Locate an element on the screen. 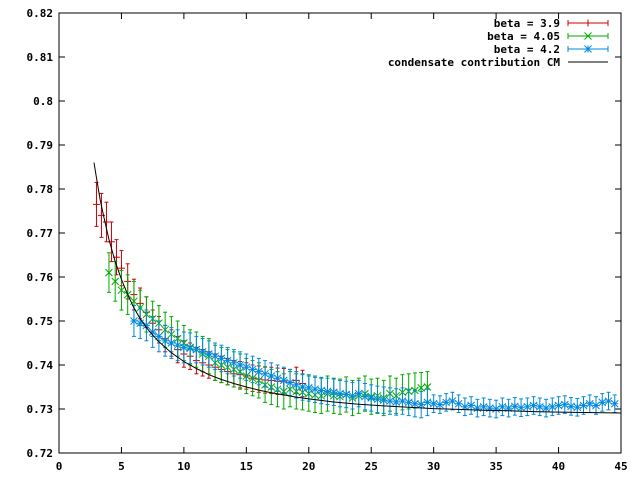 This screenshot has height=480, width=640. y-tick-label: 0.82 is located at coordinates (40, 13).